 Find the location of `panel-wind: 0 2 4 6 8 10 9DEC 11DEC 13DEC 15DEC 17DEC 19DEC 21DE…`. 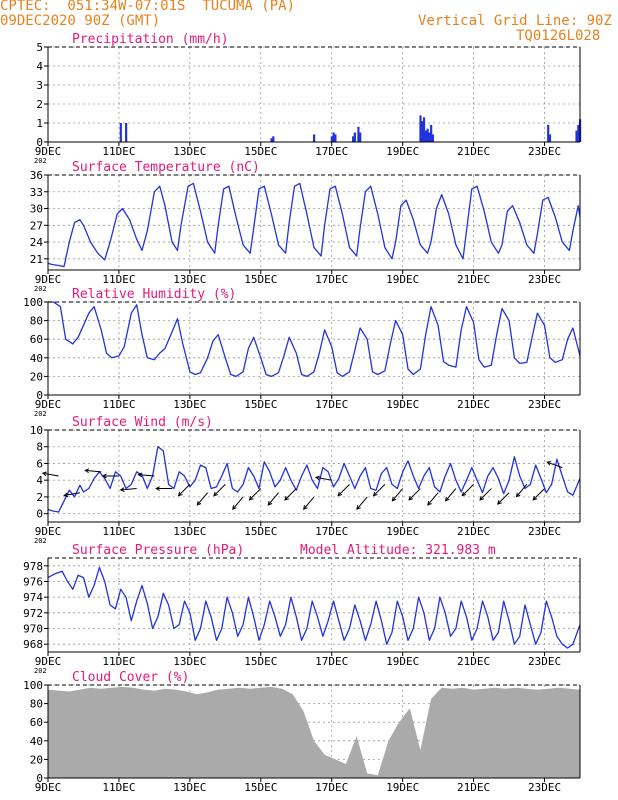

panel-wind: 0 2 4 6 8 10 9DEC 11DEC 13DEC 15DEC 17DEC 19DEC 21DE… is located at coordinates (305, 480).